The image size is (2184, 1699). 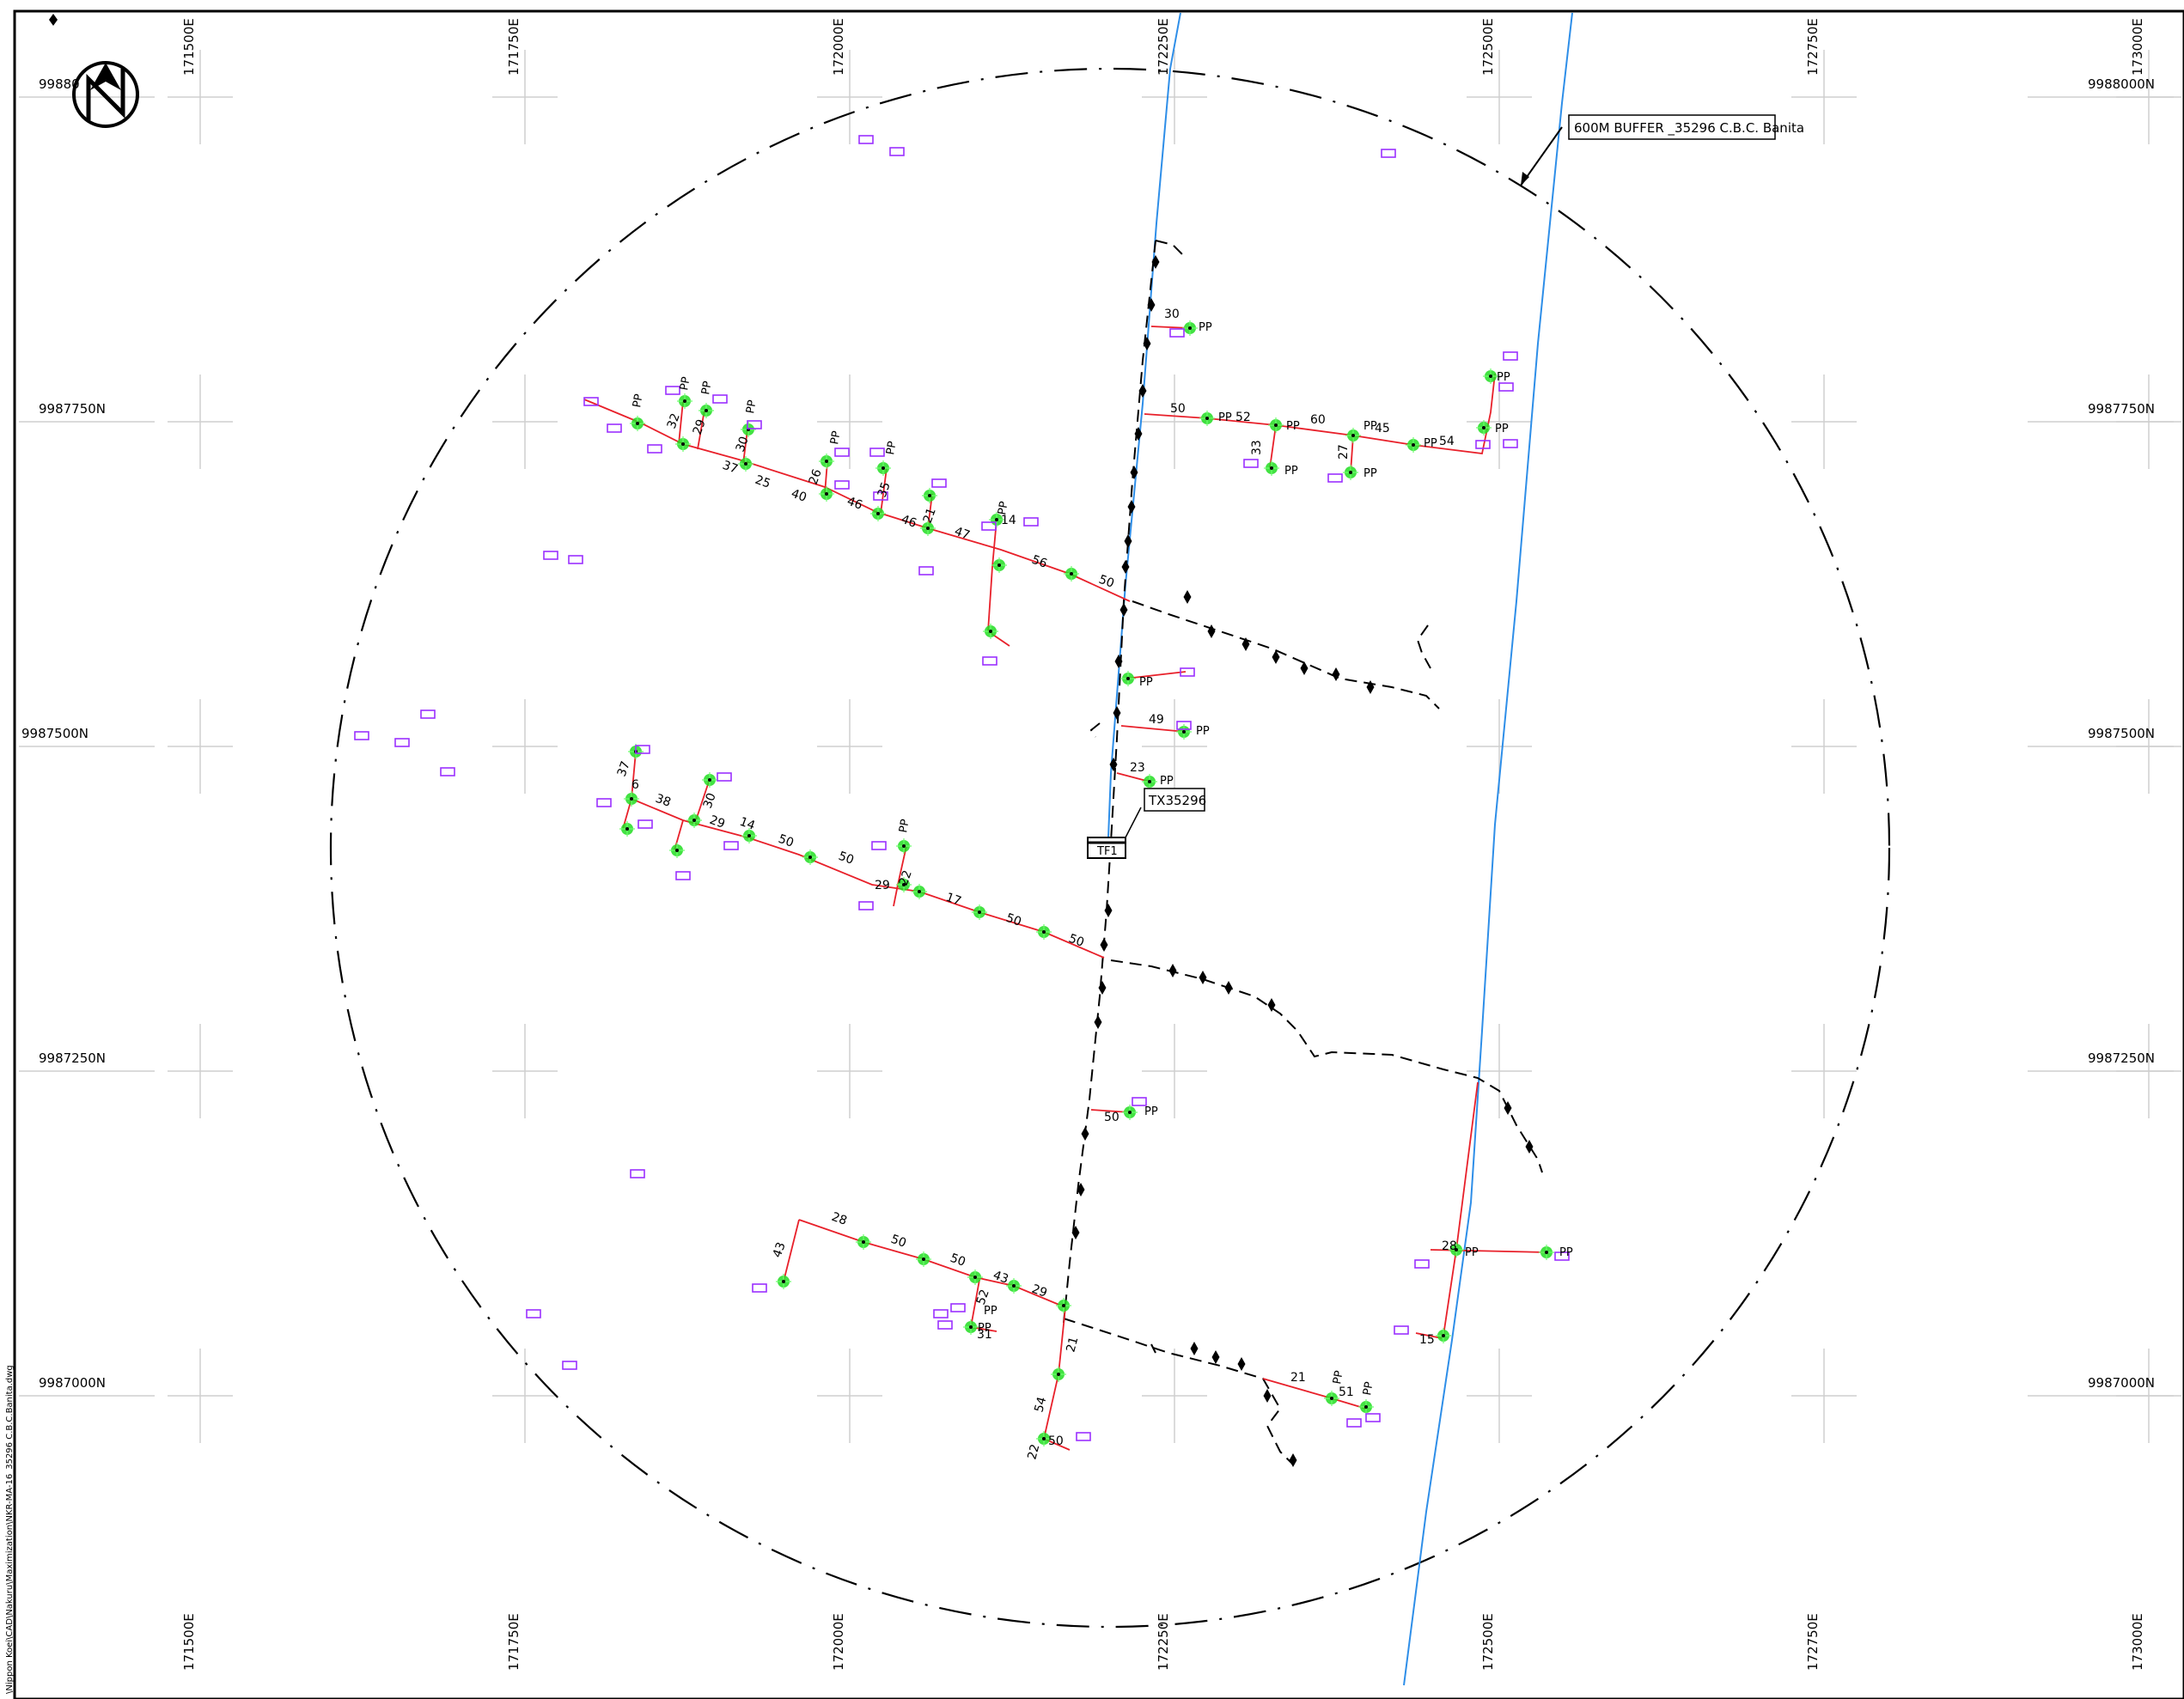 What do you see at coordinates (1039, 562) in the screenshot?
I see `span-label: 56` at bounding box center [1039, 562].